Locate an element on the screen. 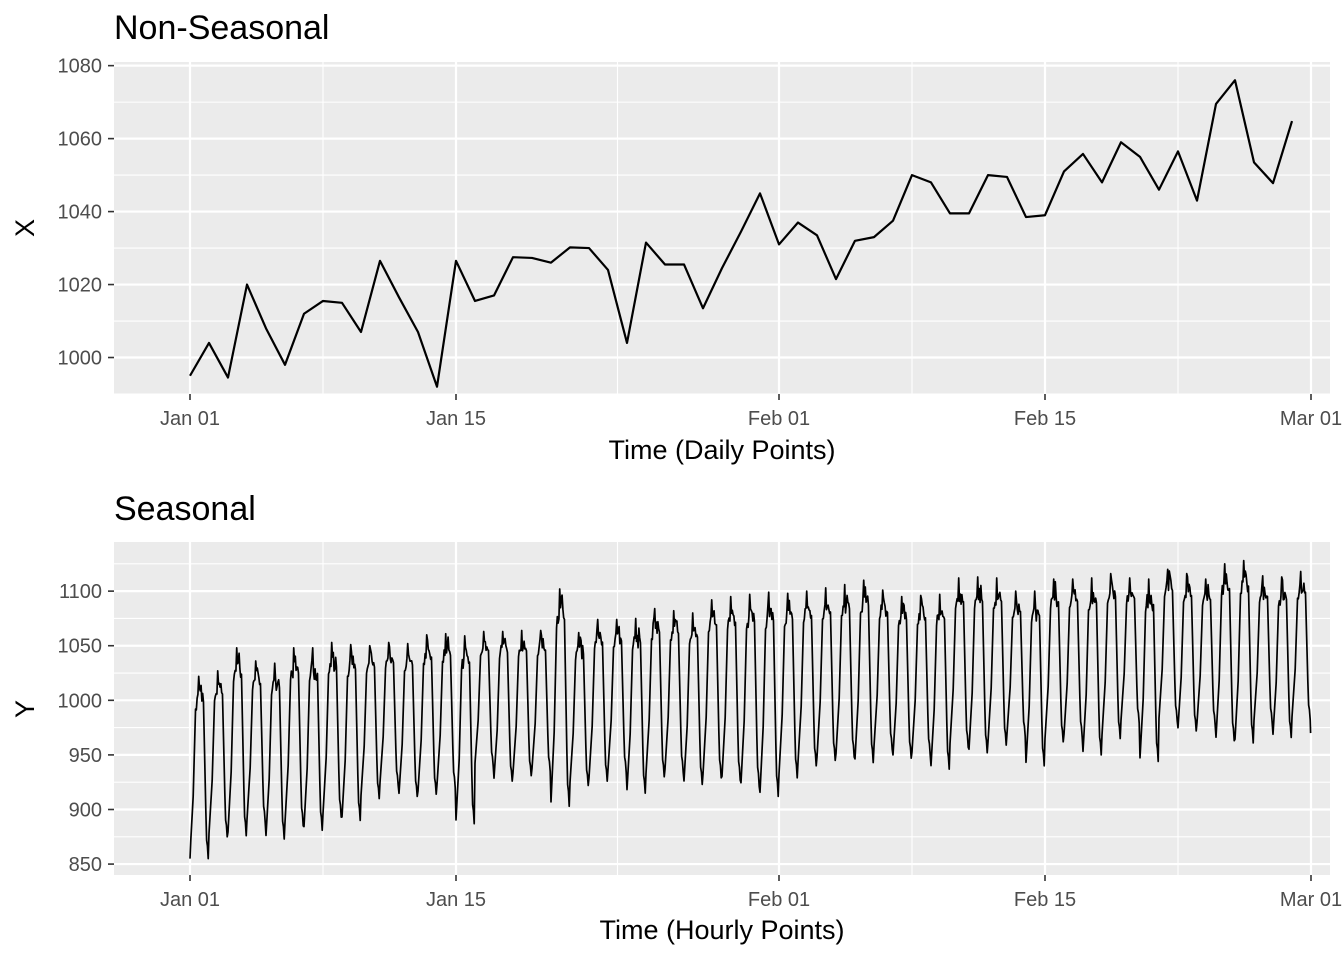  y-tick-label: 1020 is located at coordinates (80, 286).